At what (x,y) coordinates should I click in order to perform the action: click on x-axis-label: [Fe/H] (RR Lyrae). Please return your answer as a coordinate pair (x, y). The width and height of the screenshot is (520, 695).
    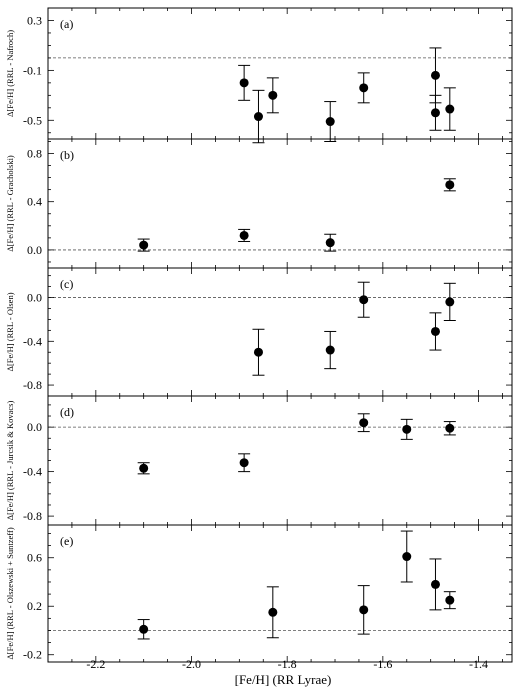
    Looking at the image, I should click on (283, 679).